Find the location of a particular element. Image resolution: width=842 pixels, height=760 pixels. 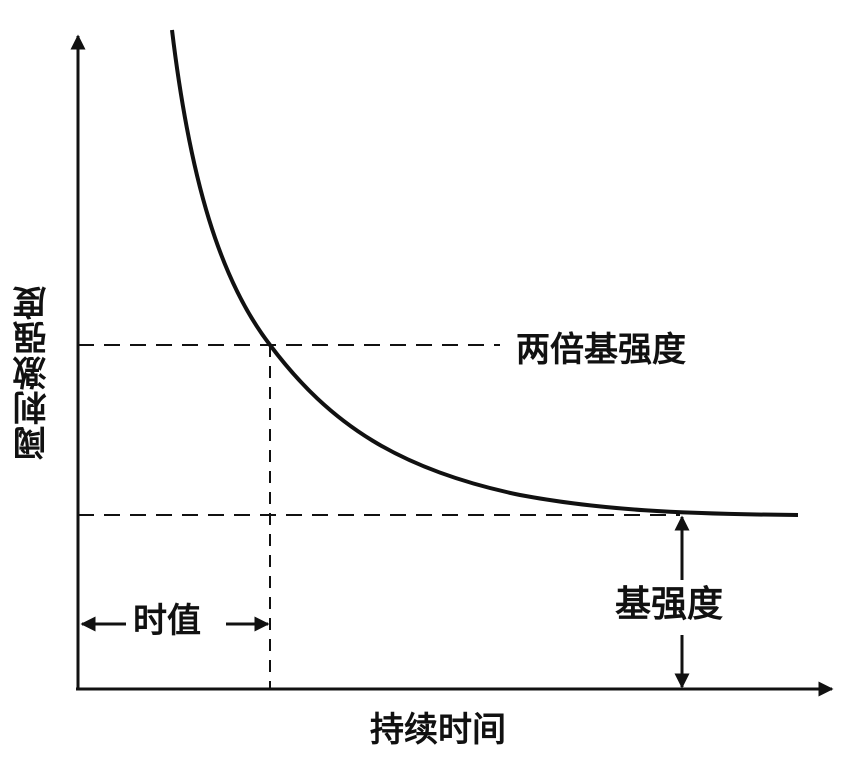

double-rheobase-label: 两倍基强度 is located at coordinates (601, 350).